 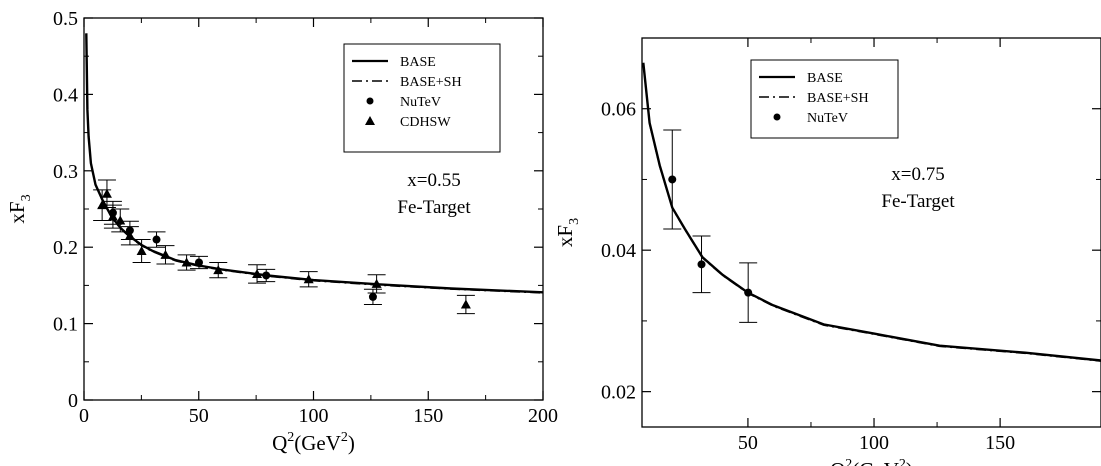 I want to click on legend: BASE BASE+SH NuTeV CDHSW, so click(x=422, y=98).